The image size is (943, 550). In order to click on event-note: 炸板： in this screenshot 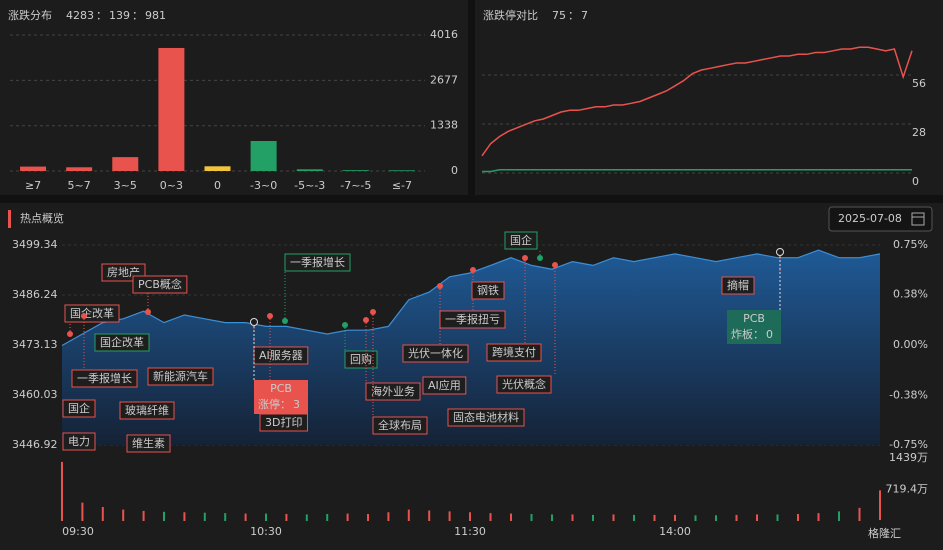, I will do `click(747, 334)`.